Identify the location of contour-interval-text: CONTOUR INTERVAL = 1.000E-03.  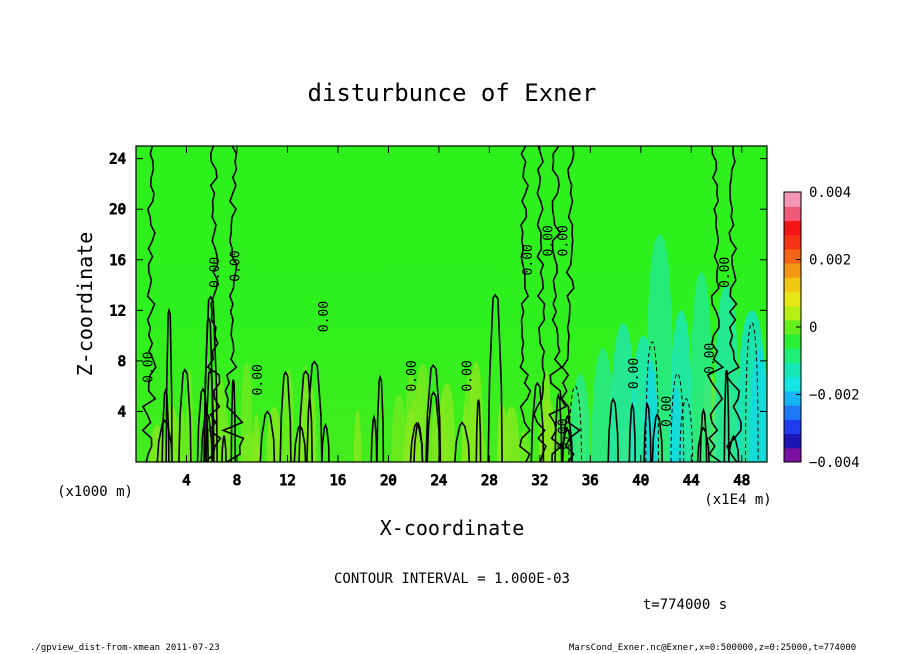
(452, 579).